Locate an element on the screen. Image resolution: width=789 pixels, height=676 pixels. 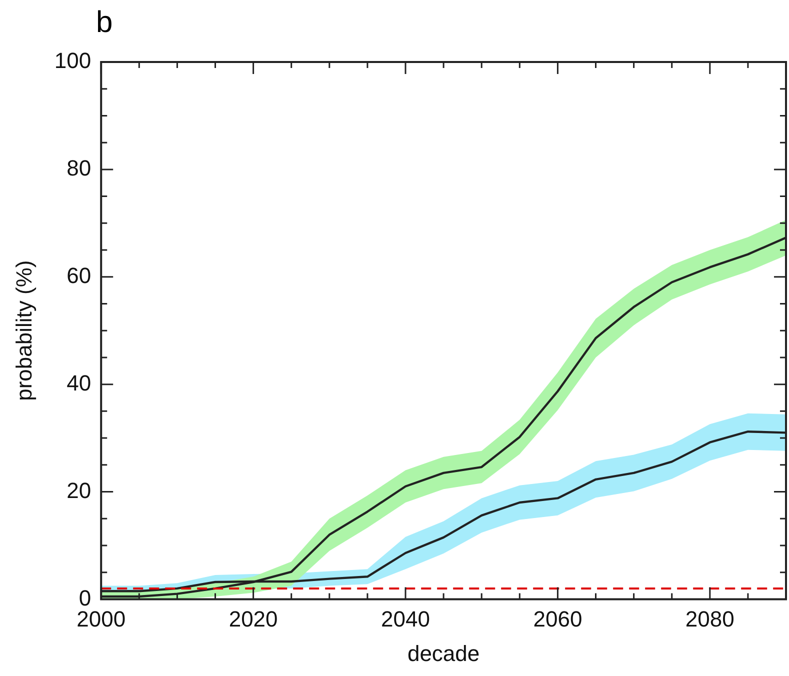
y-tick-label: 20 is located at coordinates (79, 490).